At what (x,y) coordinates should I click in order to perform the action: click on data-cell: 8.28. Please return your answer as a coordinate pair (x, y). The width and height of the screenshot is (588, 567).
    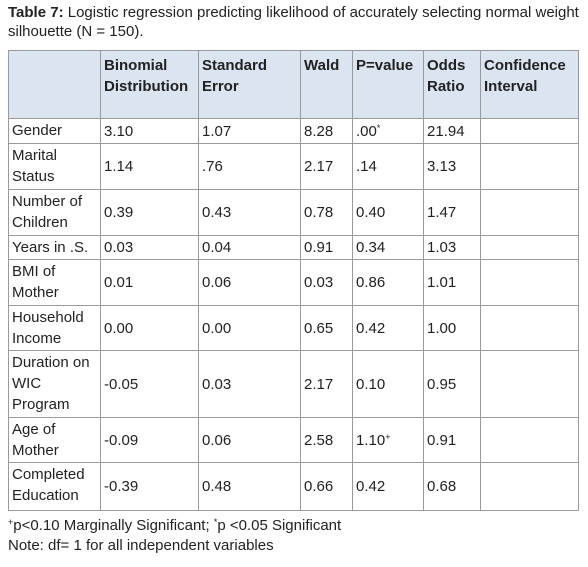
    Looking at the image, I should click on (326, 131).